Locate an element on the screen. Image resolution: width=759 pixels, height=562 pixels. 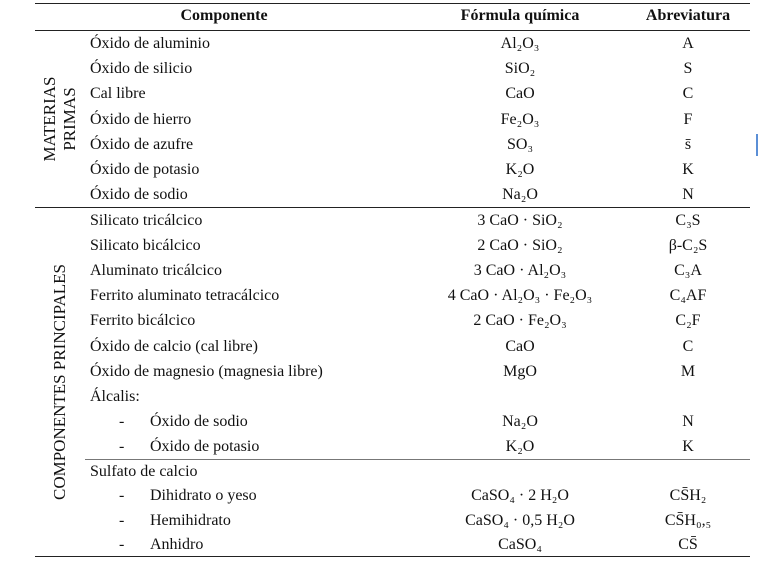
formula: 2 CaO · Fe₂O₃ is located at coordinates (520, 321).